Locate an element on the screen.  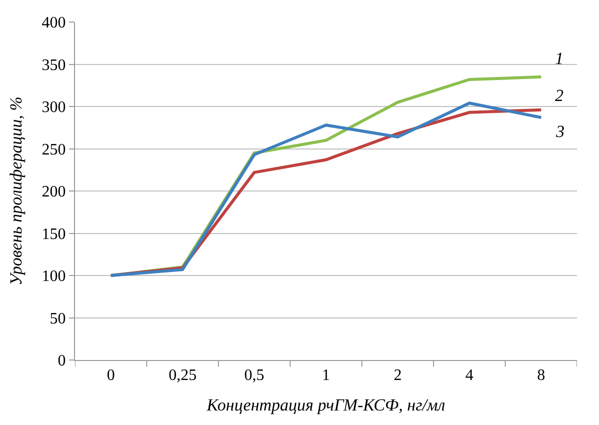
y-tick-label: 350 is located at coordinates (54, 65).